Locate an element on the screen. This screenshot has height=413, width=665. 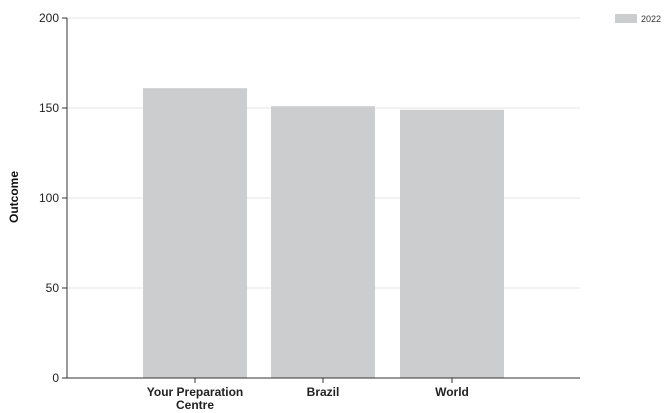
legend-swatch-2022 is located at coordinates (626, 18).